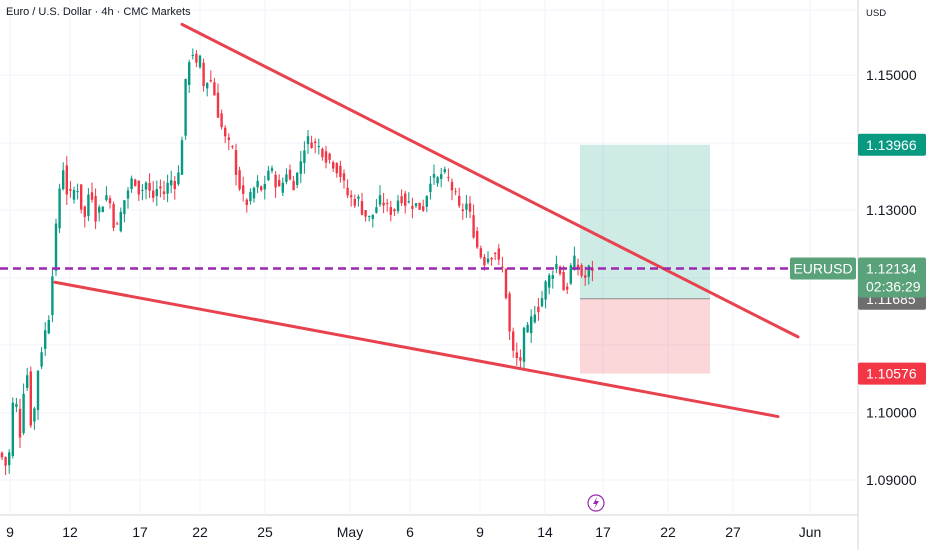  Describe the element at coordinates (350, 532) in the screenshot. I see `time-axis-tick: May` at that location.